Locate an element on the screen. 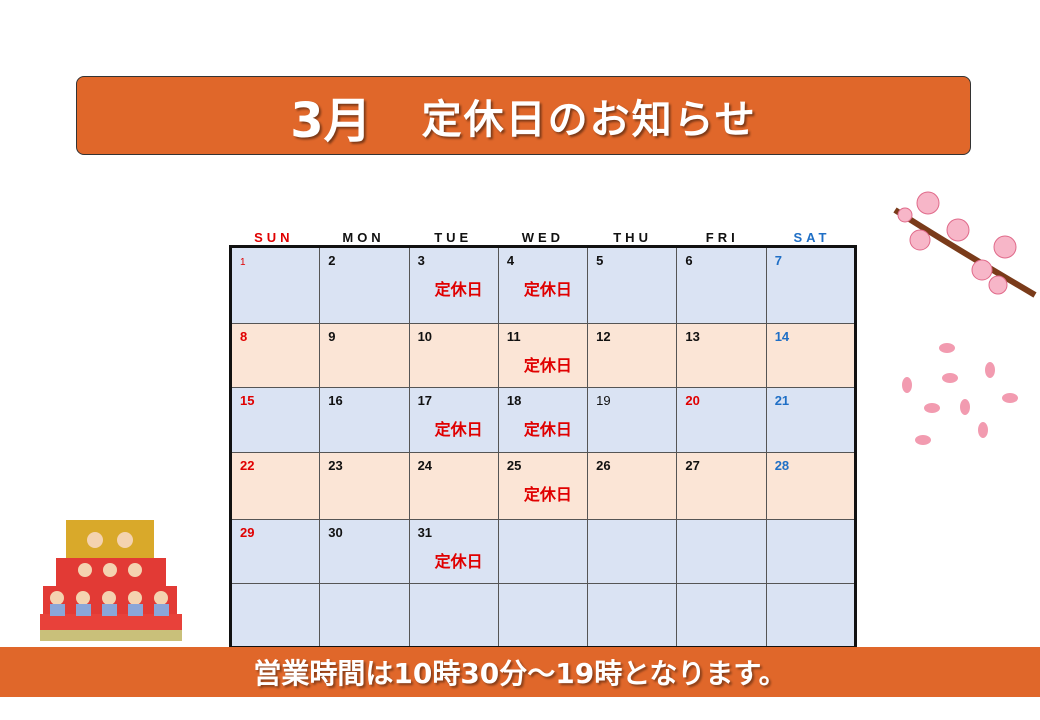 Image resolution: width=1040 pixels, height=720 pixels. day-number: 29 is located at coordinates (247, 532).